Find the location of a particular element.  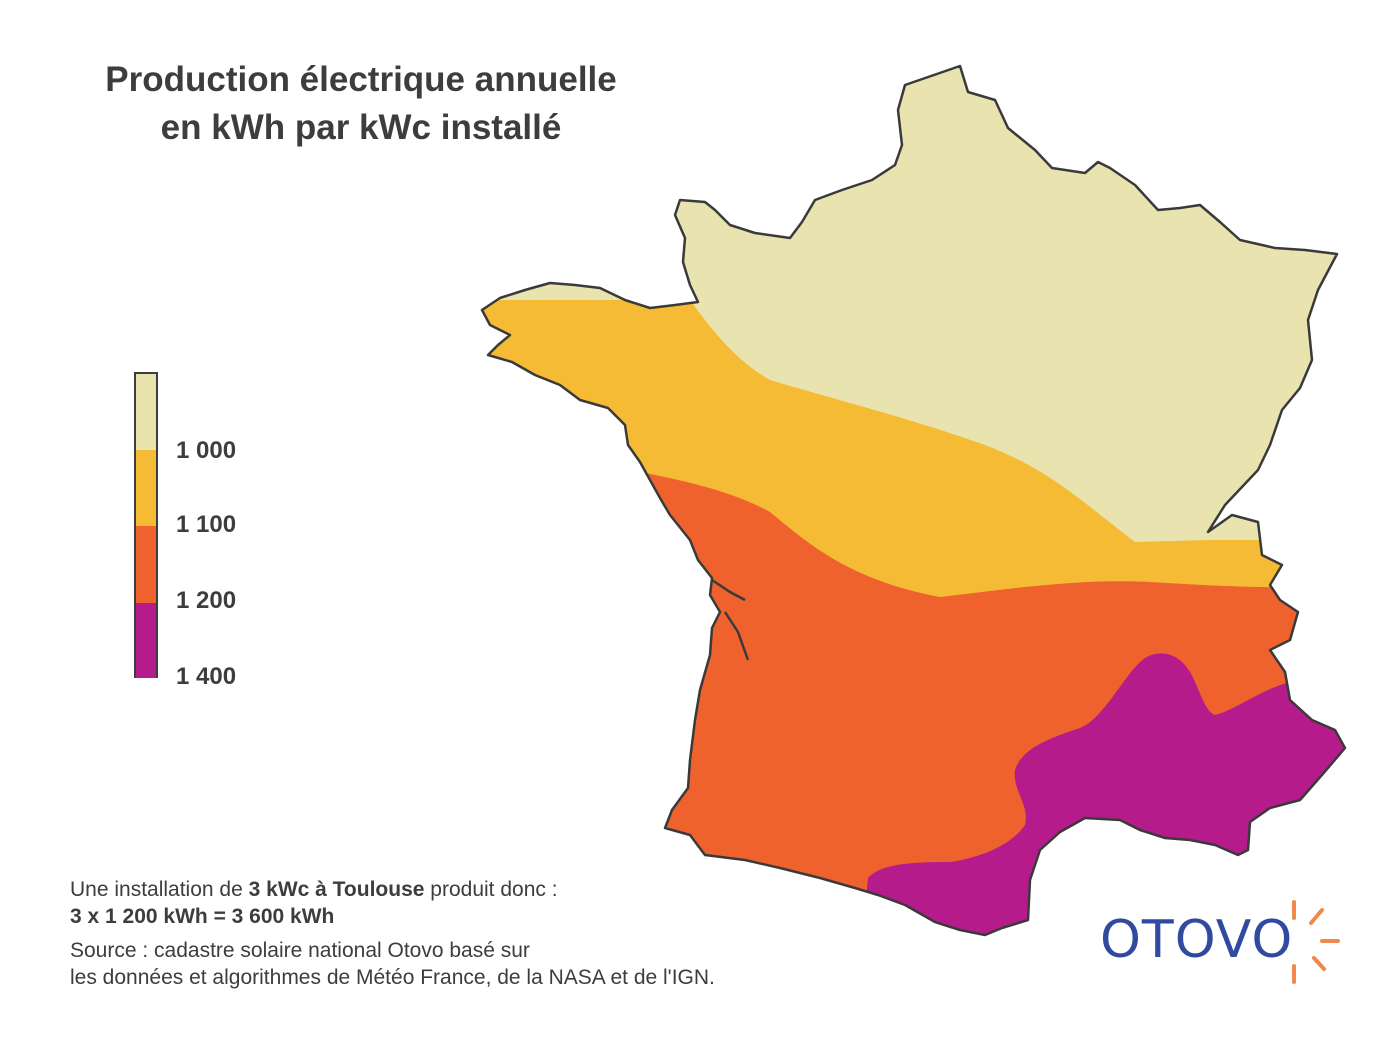

toulouse-calculation: 3 x 1 200 kWh = 3 600 kWh is located at coordinates (202, 916).